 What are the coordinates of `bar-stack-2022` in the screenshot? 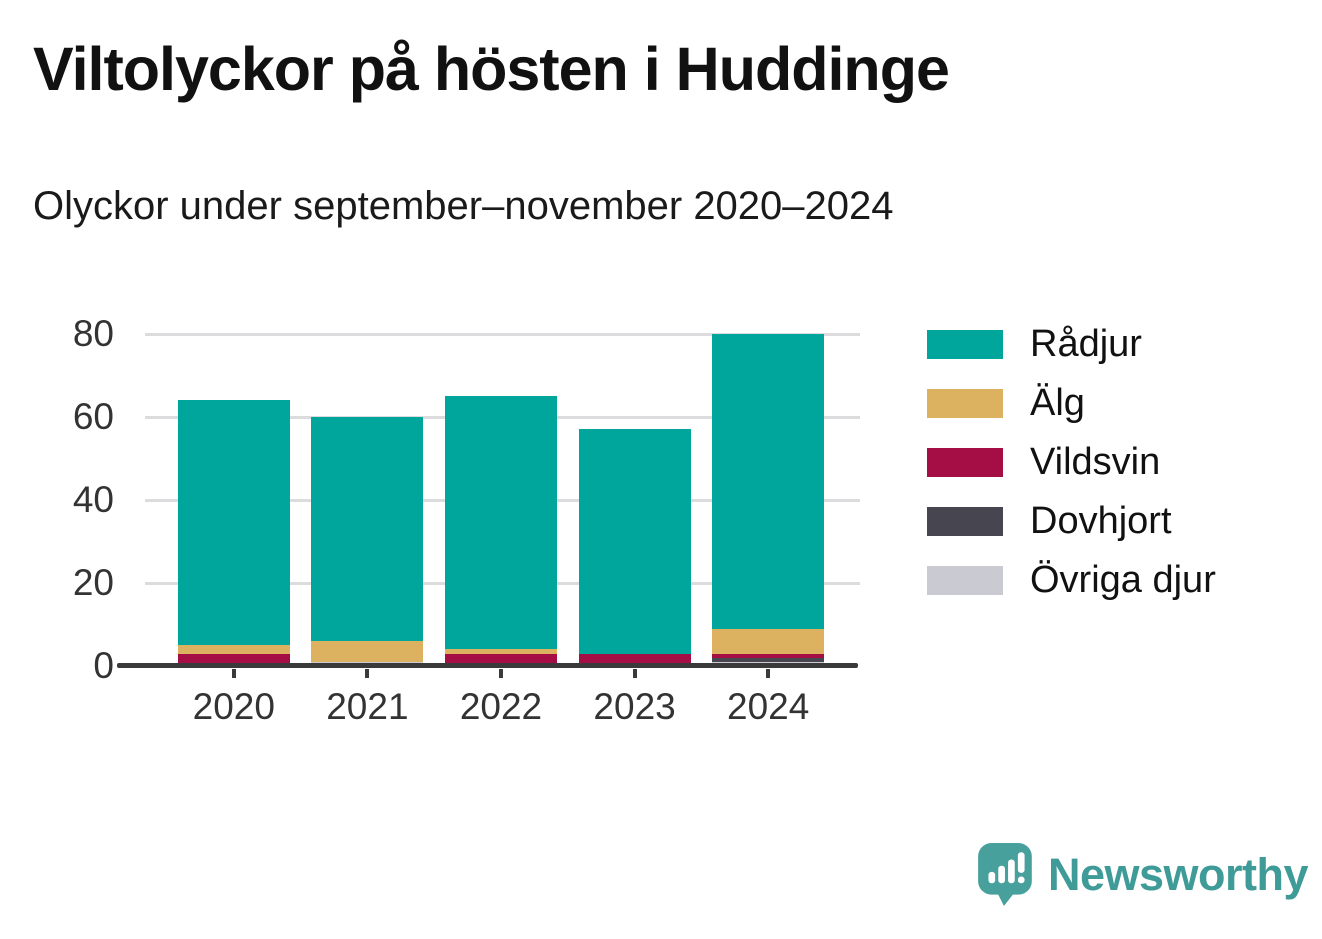 It's located at (500, 500).